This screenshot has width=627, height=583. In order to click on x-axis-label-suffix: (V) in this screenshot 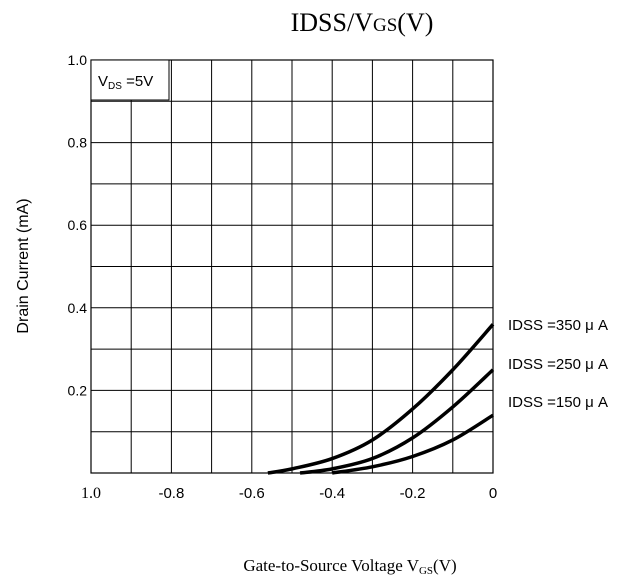, I will do `click(445, 565)`.